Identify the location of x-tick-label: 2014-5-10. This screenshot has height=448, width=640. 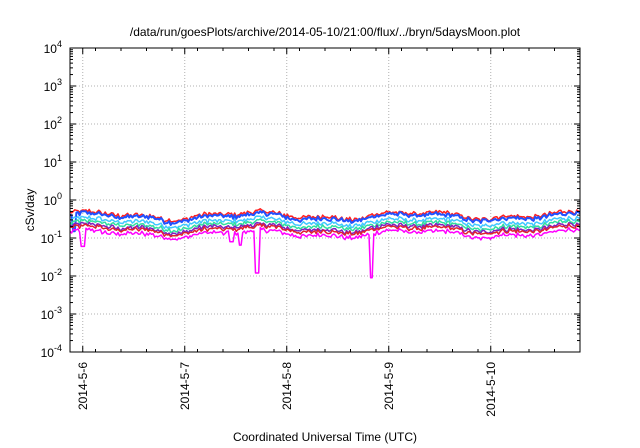
(491, 389).